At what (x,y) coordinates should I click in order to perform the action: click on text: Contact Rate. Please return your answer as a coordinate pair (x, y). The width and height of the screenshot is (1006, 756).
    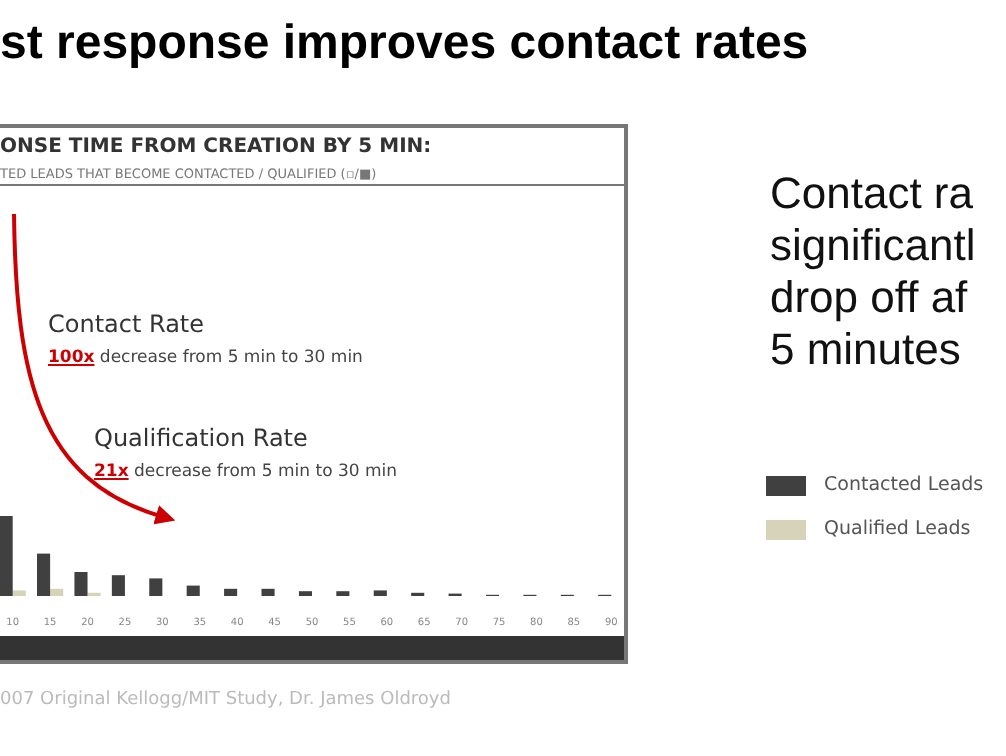
    Looking at the image, I should click on (126, 324).